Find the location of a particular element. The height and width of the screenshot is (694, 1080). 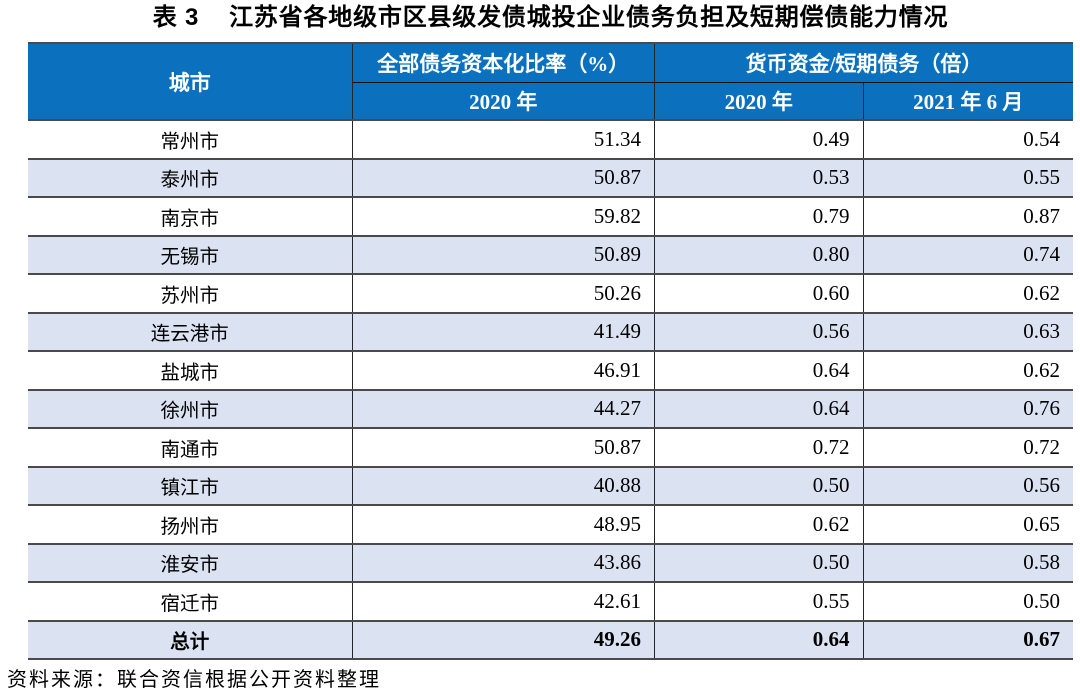

column-header-cash-group: 货币资金/短期债务（倍） is located at coordinates (863, 62).